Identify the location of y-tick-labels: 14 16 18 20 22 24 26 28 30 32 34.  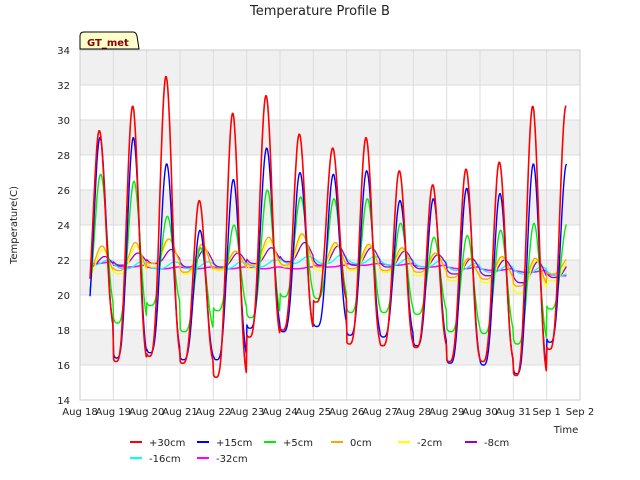
(63, 226).